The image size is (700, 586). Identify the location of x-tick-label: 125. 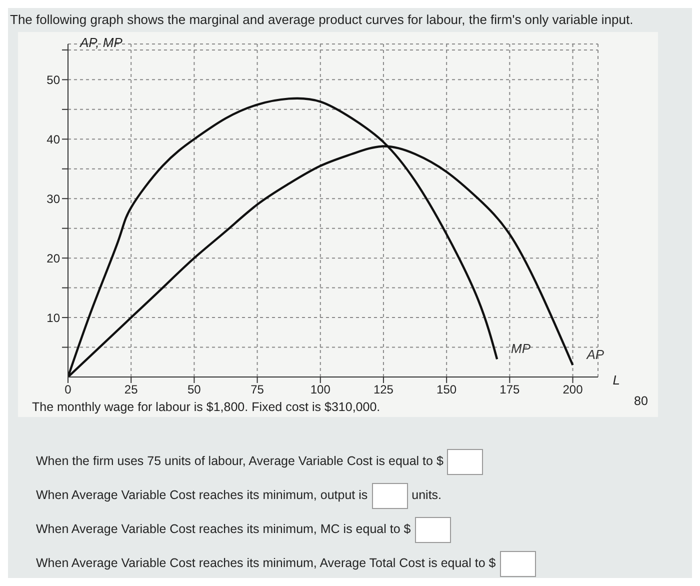
(383, 389).